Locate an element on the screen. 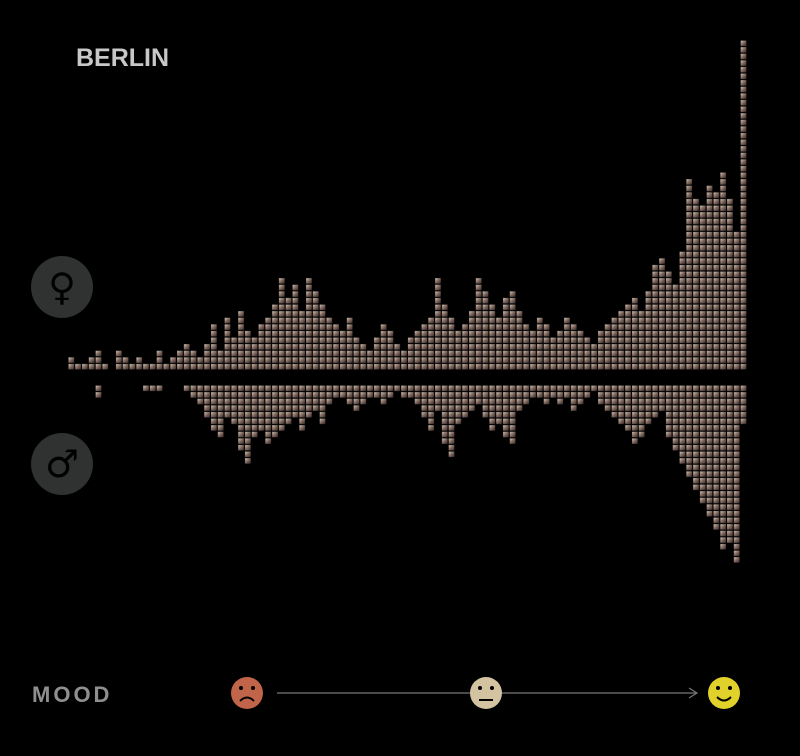  neutral-face is located at coordinates (486, 693).